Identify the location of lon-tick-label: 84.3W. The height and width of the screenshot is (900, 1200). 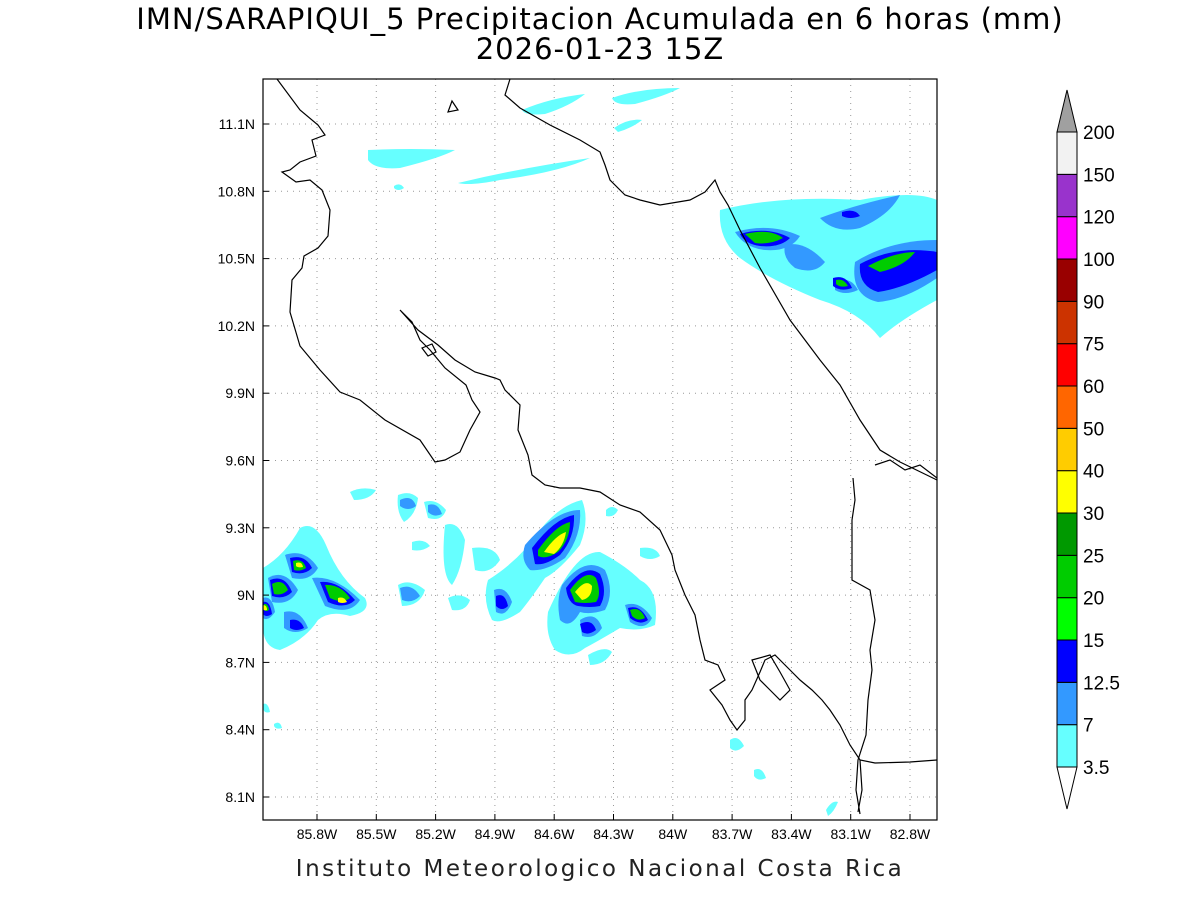
(613, 834).